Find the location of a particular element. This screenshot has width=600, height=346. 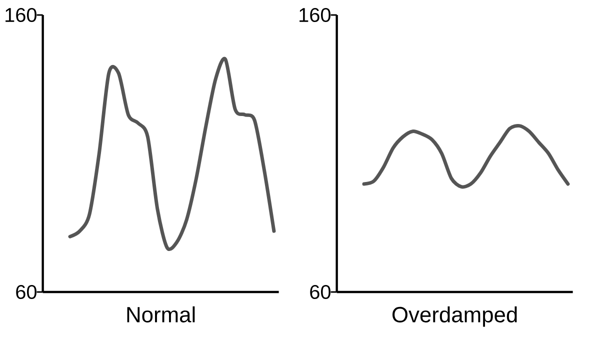

x-axis-title: Overdamped is located at coordinates (454, 316).